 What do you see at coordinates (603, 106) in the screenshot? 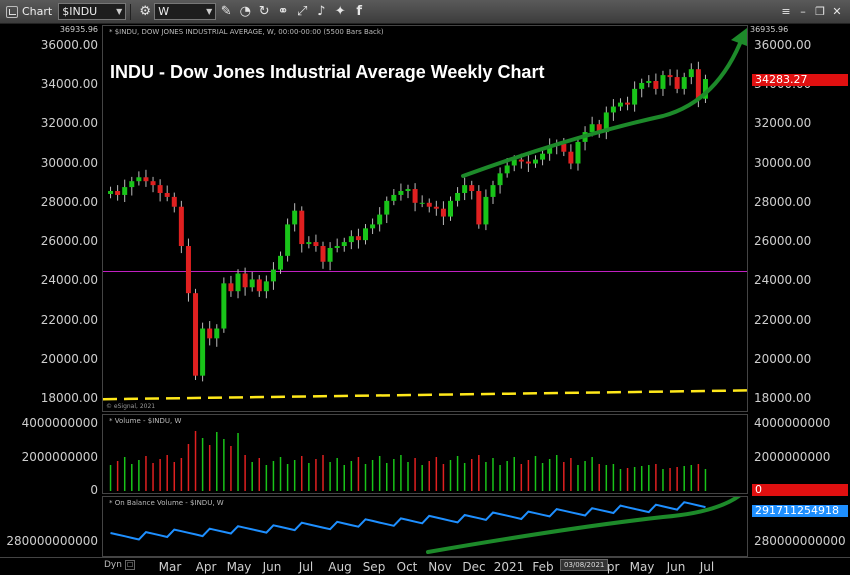
I see `trend-arrow-line` at bounding box center [603, 106].